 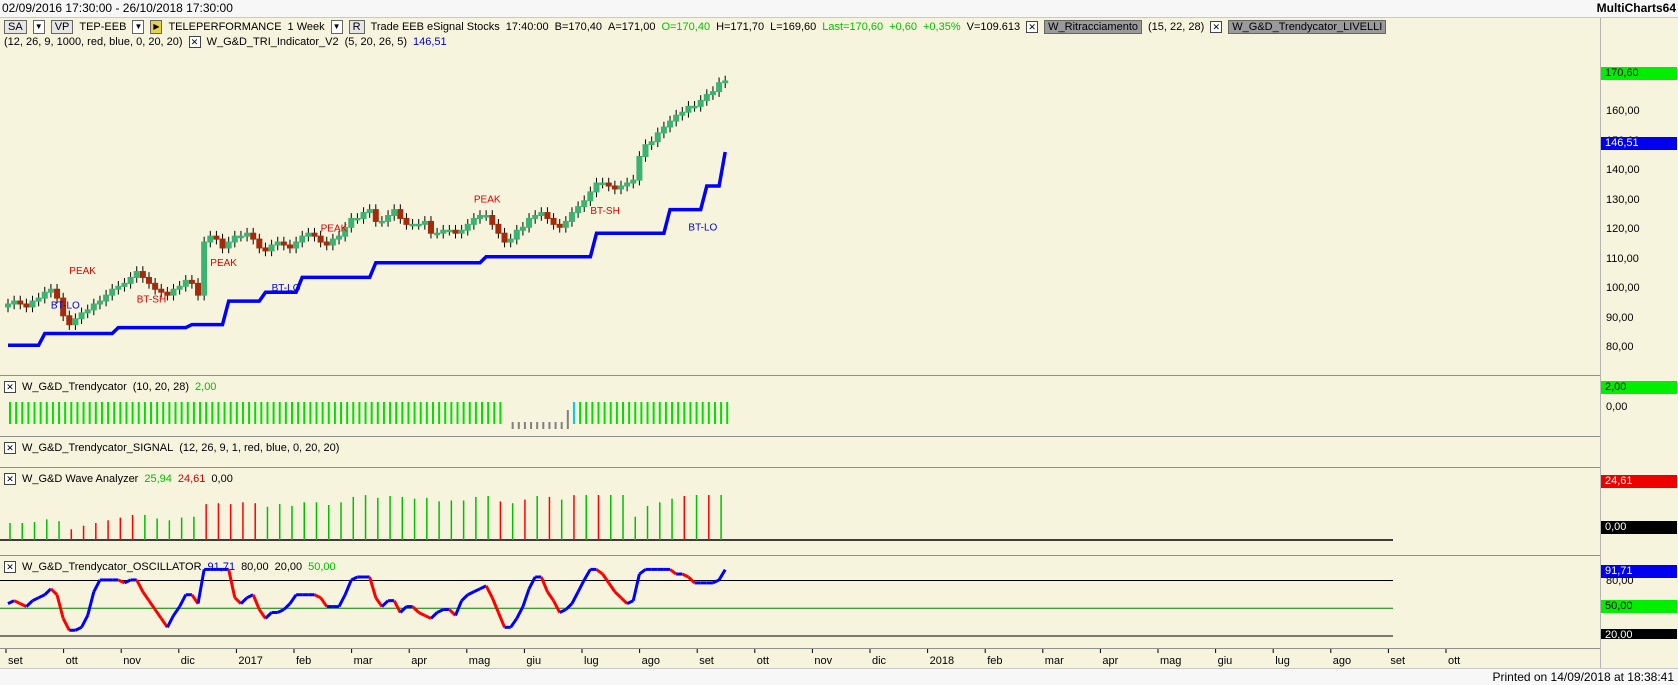 I want to click on time-axis-label: ago, so click(x=1342, y=661).